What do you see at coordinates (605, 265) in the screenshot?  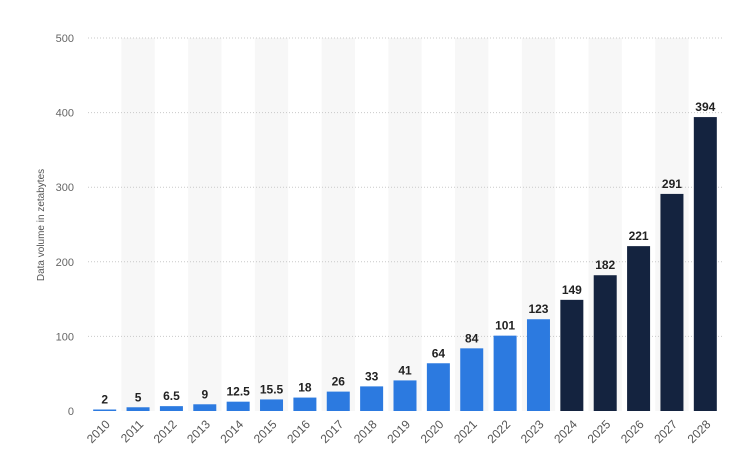 I see `data-label-2025: 182` at bounding box center [605, 265].